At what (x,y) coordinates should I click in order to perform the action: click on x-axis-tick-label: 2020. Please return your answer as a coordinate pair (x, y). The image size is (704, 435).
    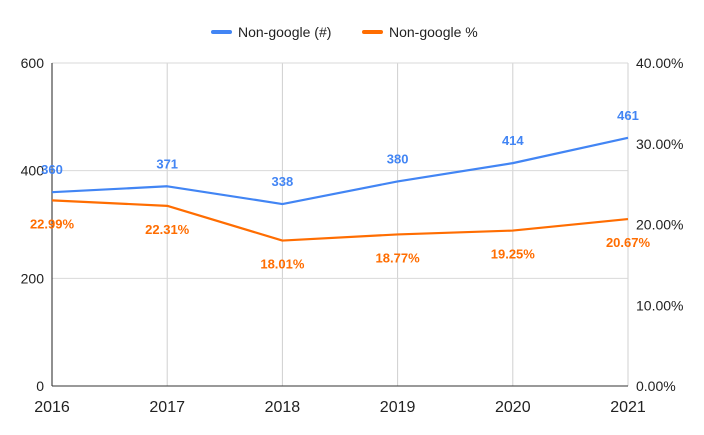
    Looking at the image, I should click on (513, 407).